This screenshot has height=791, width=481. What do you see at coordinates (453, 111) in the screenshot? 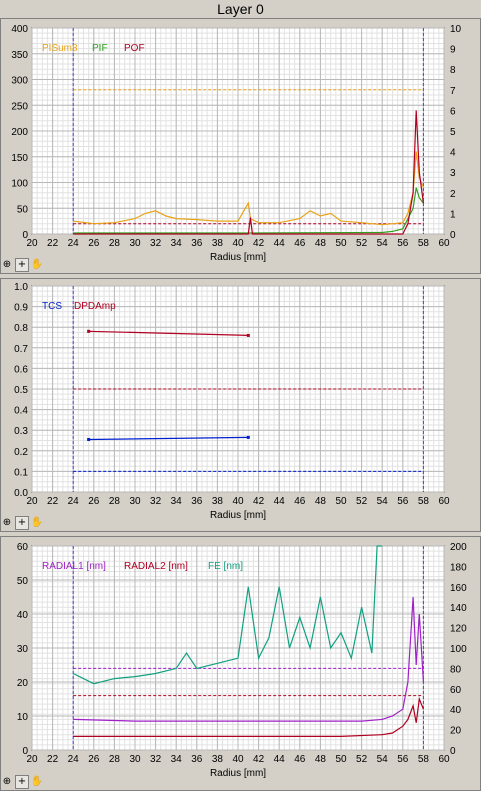
I see `y-tick-label-right: 6` at bounding box center [453, 111].